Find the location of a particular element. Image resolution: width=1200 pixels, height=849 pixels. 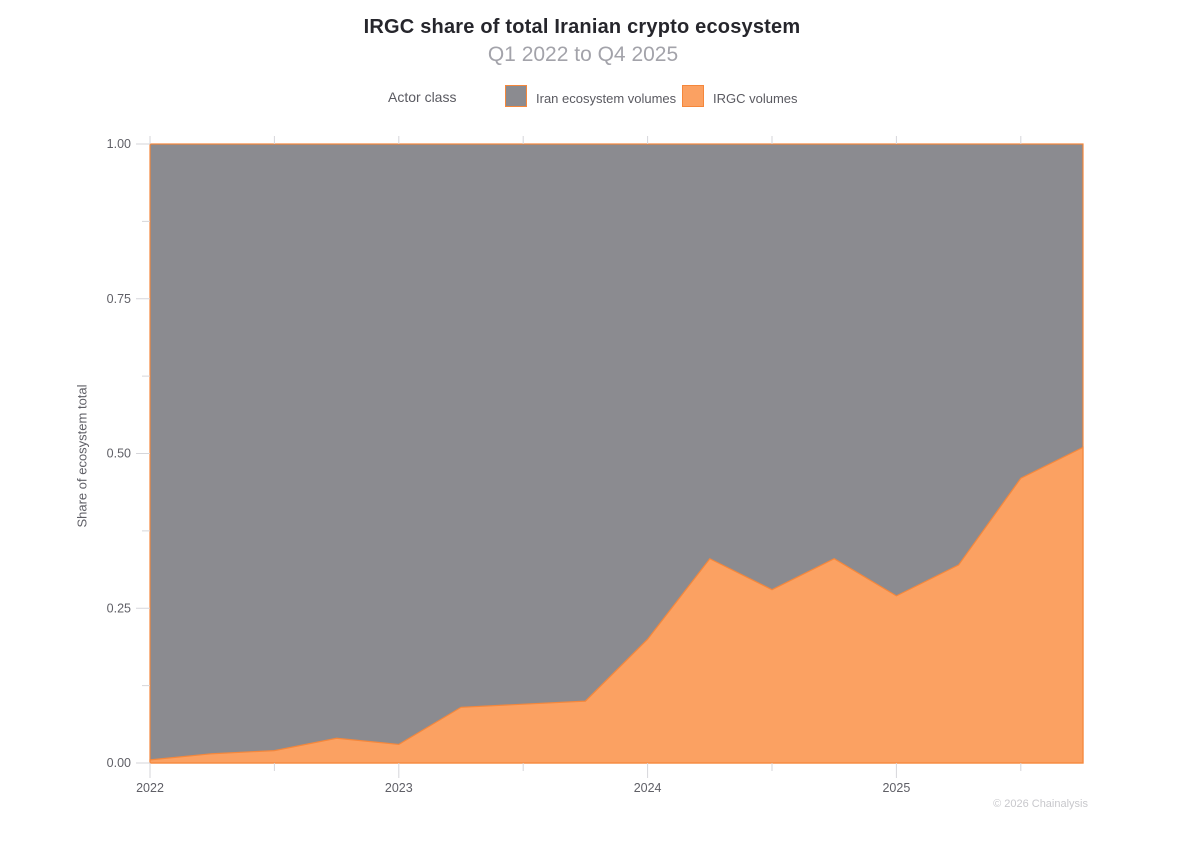

legend-swatch-iran-ecosystem-icon is located at coordinates (516, 96).